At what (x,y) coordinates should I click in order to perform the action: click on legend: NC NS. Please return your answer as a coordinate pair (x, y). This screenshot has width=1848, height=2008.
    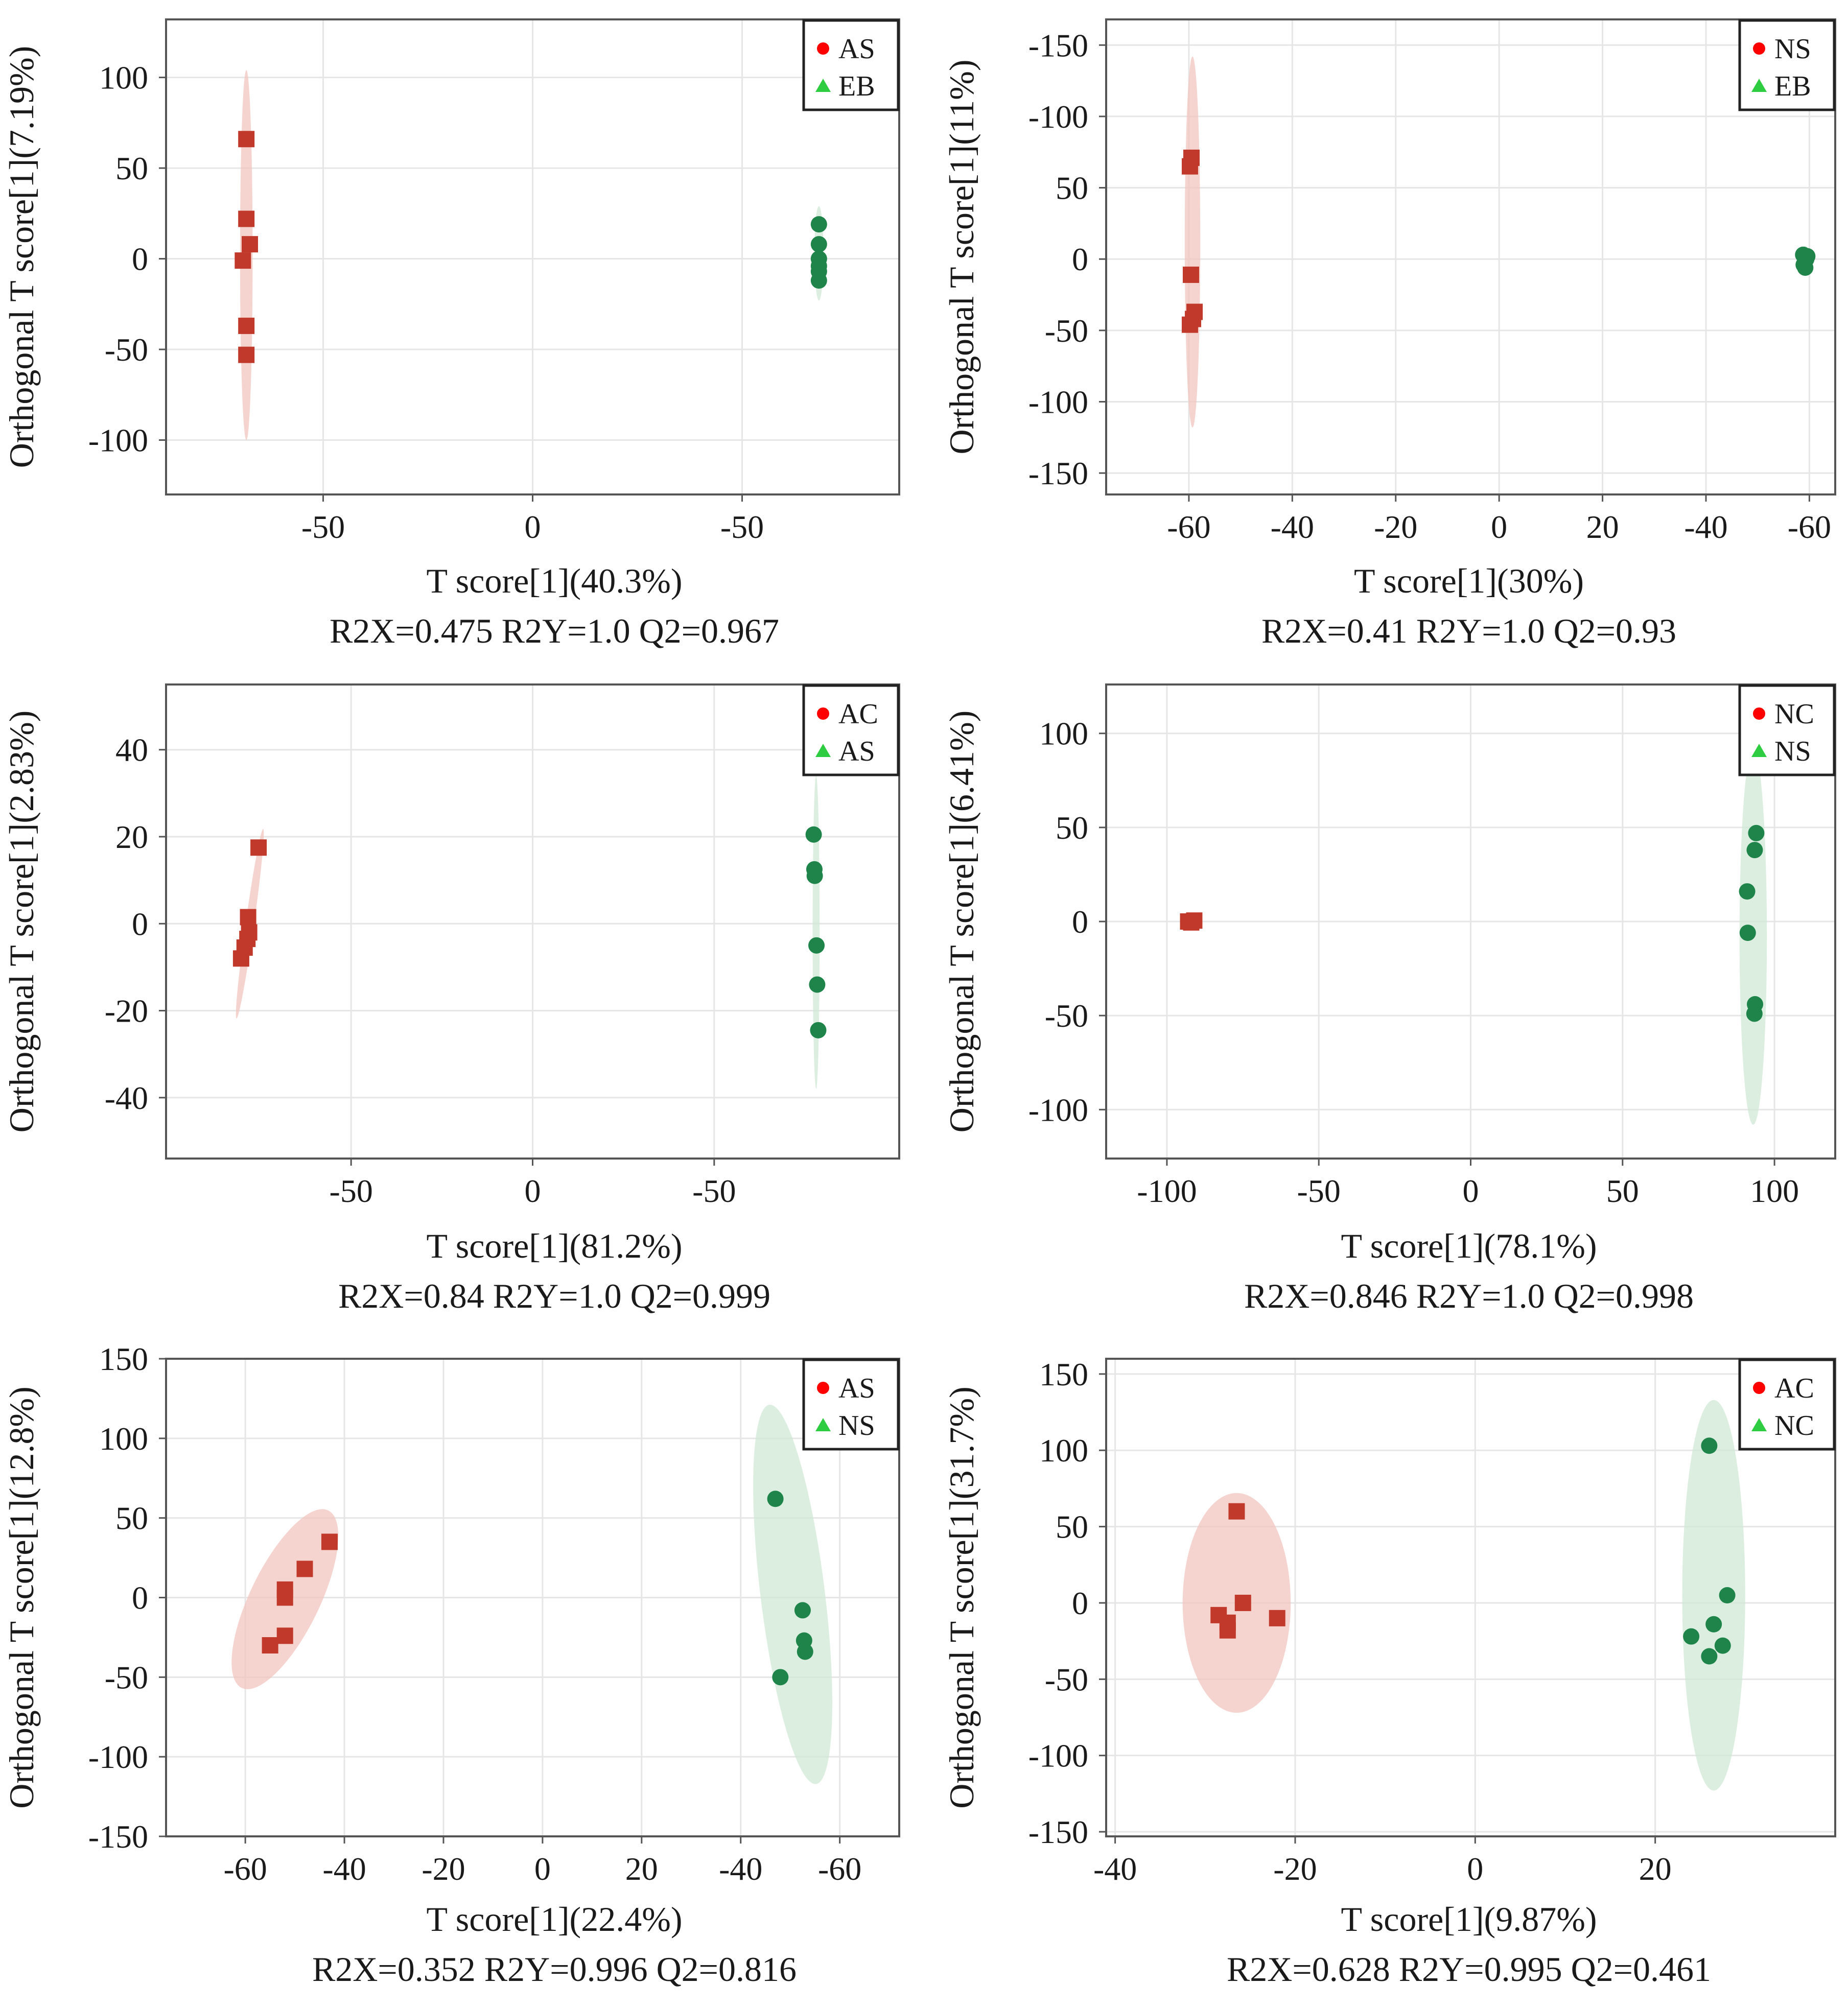
    Looking at the image, I should click on (1787, 730).